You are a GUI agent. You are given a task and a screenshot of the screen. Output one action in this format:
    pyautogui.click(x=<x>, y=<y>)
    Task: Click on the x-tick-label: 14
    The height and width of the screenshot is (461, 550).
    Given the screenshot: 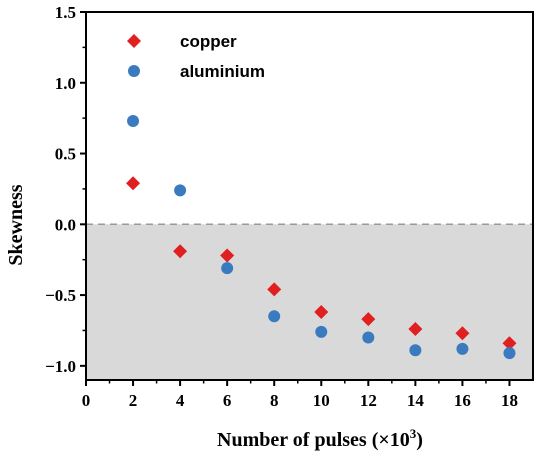 What is the action you would take?
    pyautogui.click(x=416, y=400)
    